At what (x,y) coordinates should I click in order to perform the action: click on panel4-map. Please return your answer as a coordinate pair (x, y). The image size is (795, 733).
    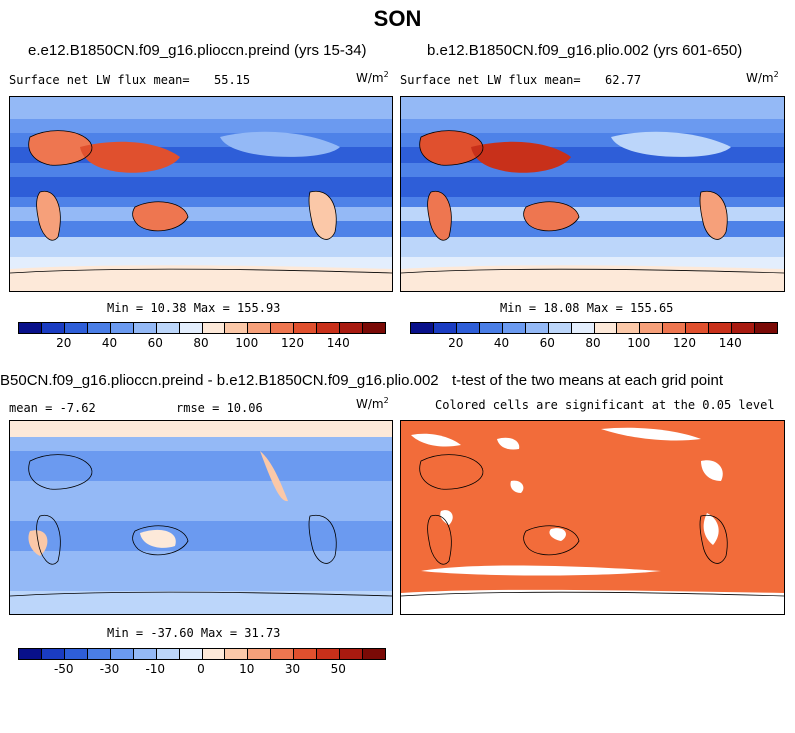
    Looking at the image, I should click on (592, 517).